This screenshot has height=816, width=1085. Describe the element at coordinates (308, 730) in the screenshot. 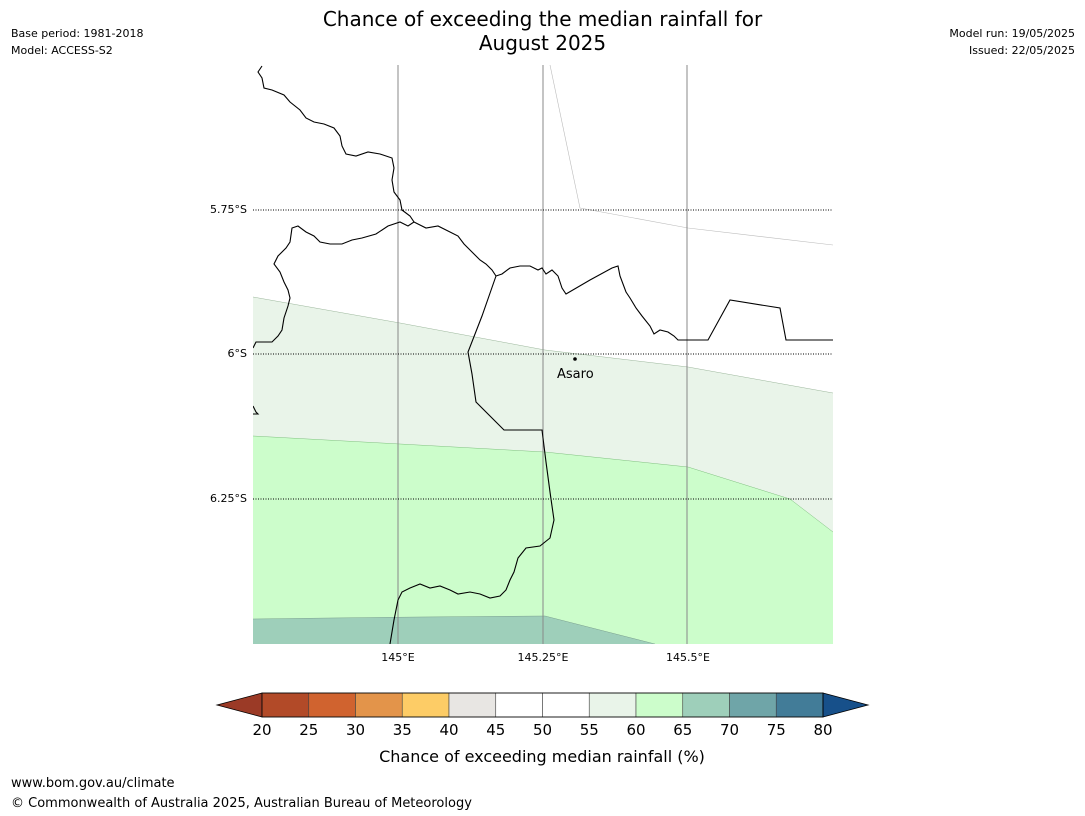

I see `colorbar-tick-label: 25` at that location.